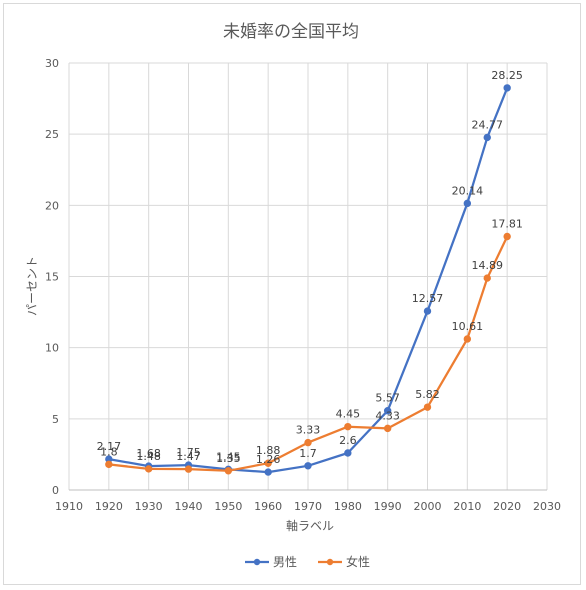 This screenshot has height=590, width=586. I want to click on x-tick-label: 1960, so click(268, 506).